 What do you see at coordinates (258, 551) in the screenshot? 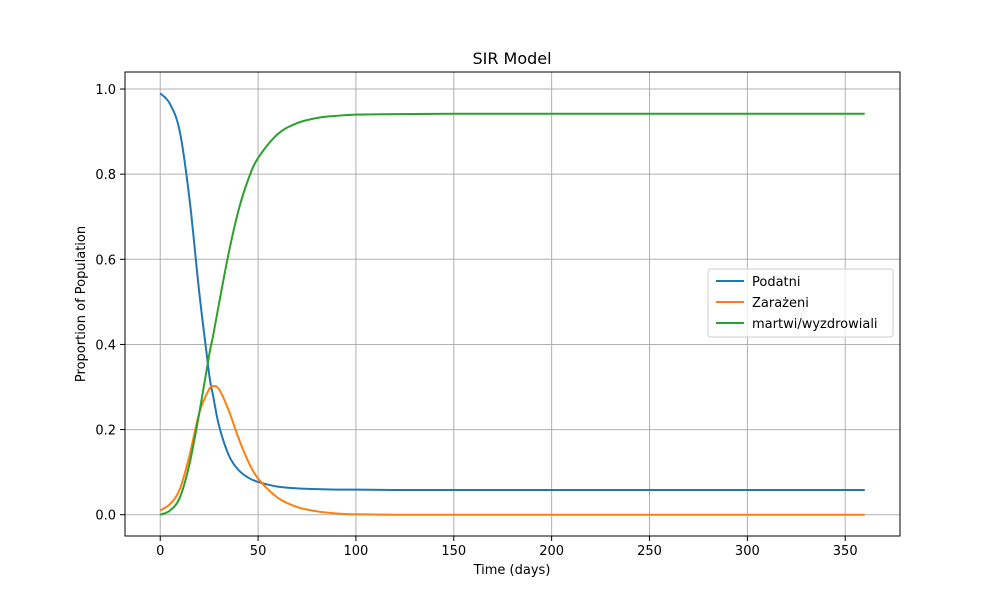
I see `x-tick-label: 50` at bounding box center [258, 551].